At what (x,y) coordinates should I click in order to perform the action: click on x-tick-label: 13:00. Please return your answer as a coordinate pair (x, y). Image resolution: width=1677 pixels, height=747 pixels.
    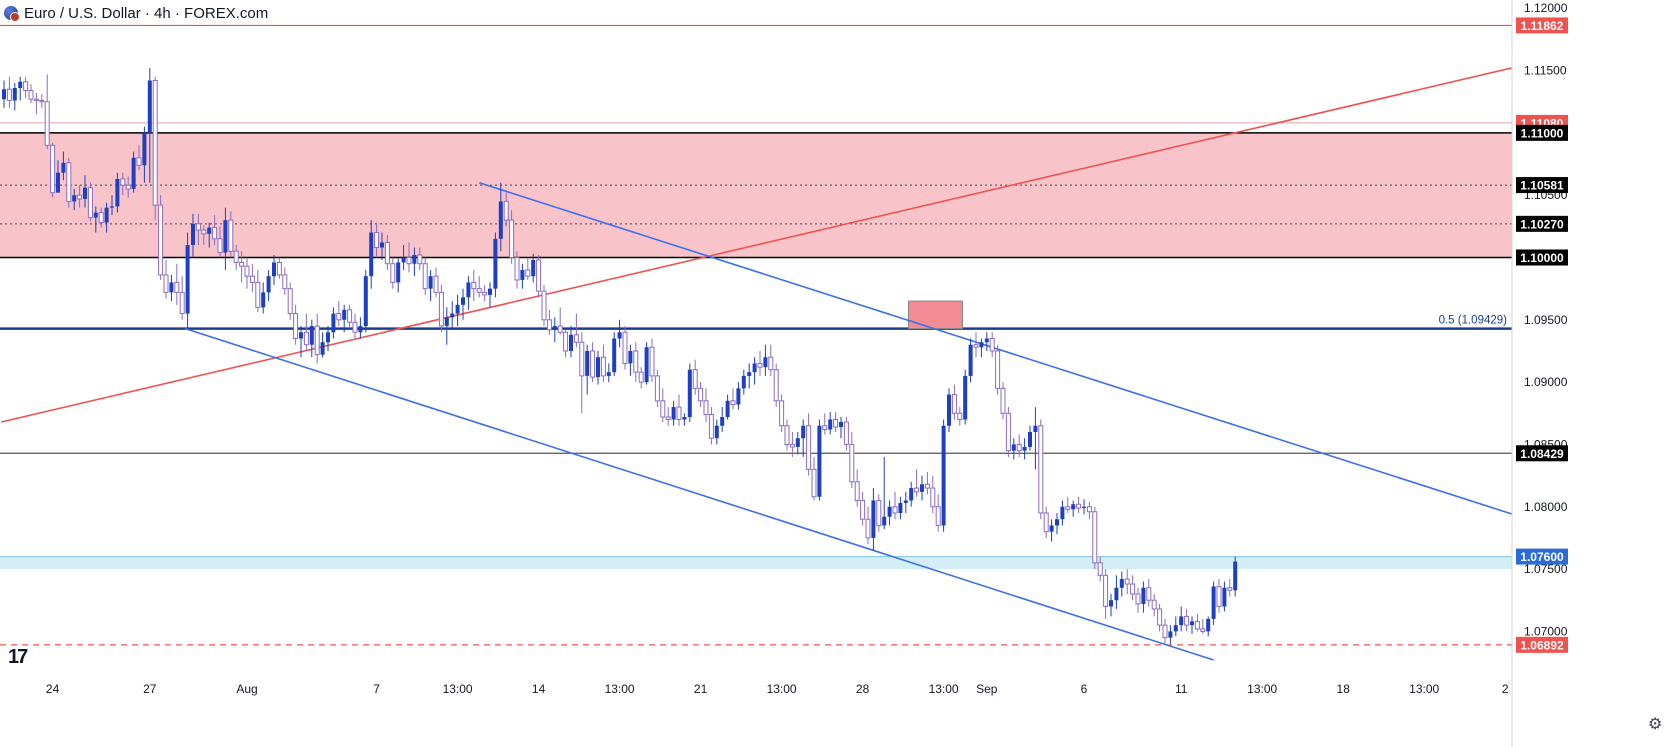
    Looking at the image, I should click on (1262, 689).